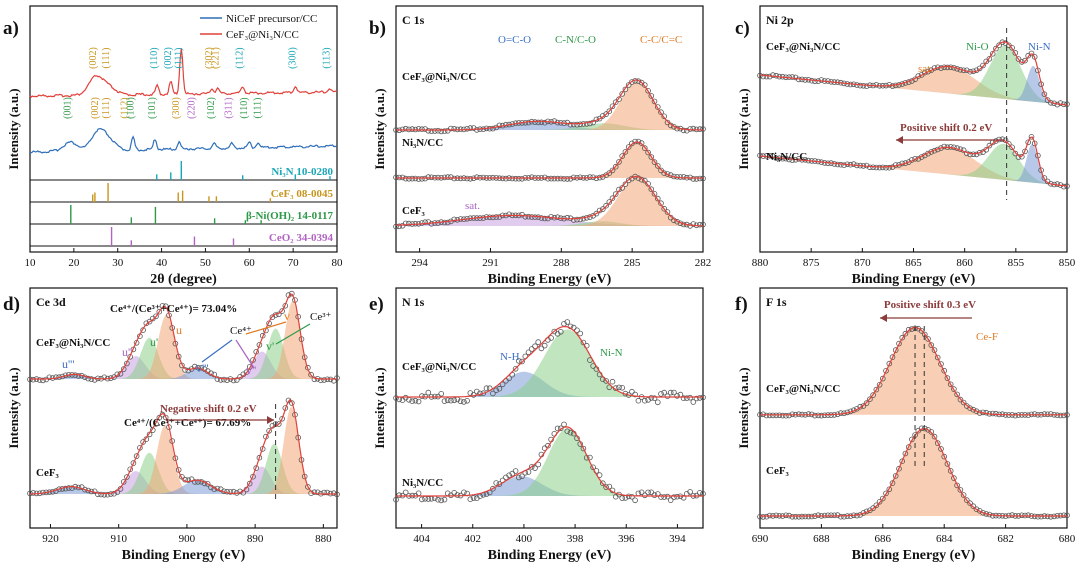 The height and width of the screenshot is (568, 1080). Describe the element at coordinates (183, 73) in the screenshot. I see `xrd-curve` at that location.